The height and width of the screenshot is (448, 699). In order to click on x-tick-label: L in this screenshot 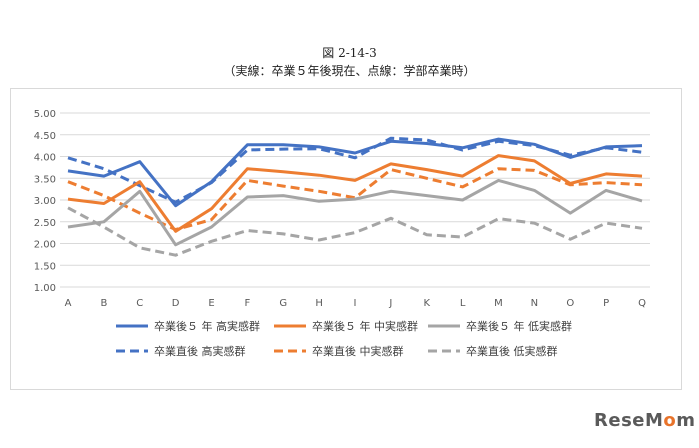, I will do `click(463, 303)`.